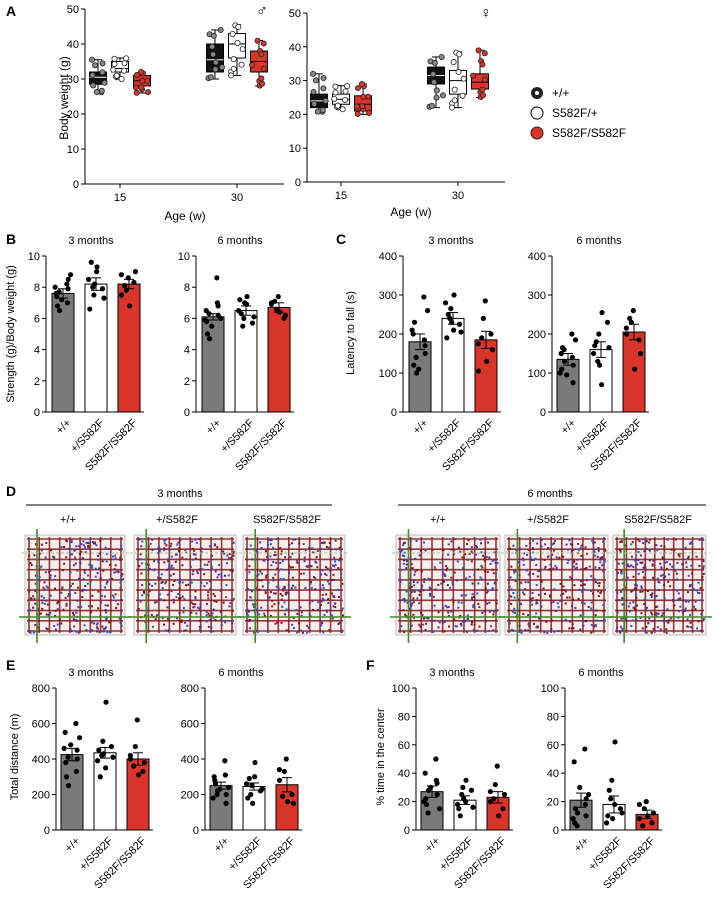 The width and height of the screenshot is (716, 900). What do you see at coordinates (341, 239) in the screenshot?
I see `panel-letter-c: C` at bounding box center [341, 239].